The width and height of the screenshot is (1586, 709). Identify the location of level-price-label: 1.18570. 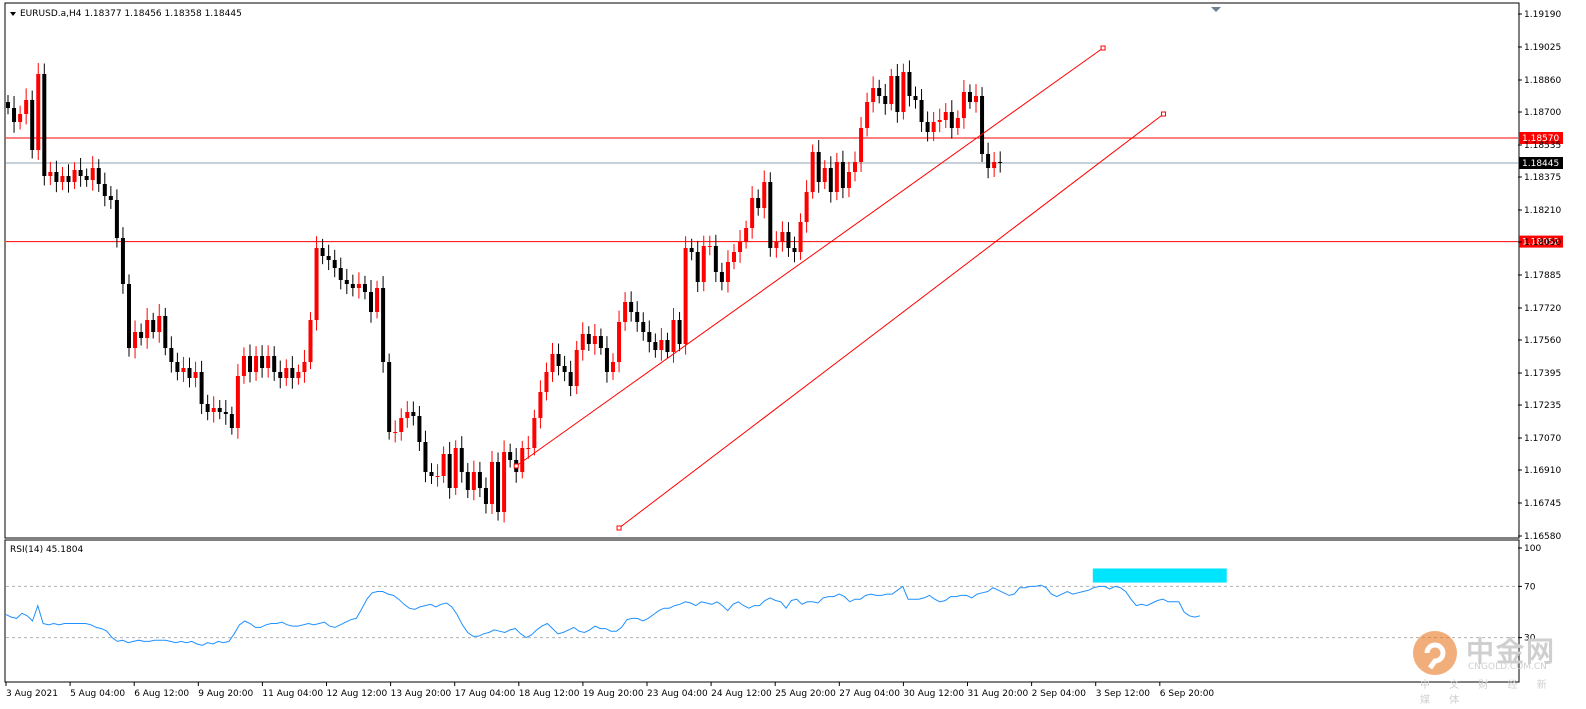
(1540, 139).